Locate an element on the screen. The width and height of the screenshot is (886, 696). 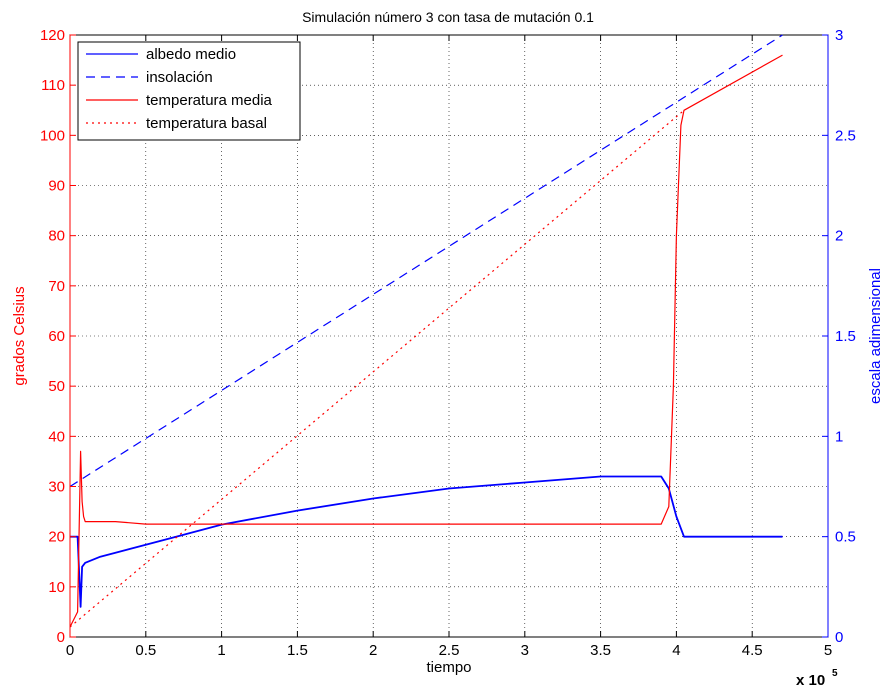
y-left-tick-label: 120 is located at coordinates (52, 35).